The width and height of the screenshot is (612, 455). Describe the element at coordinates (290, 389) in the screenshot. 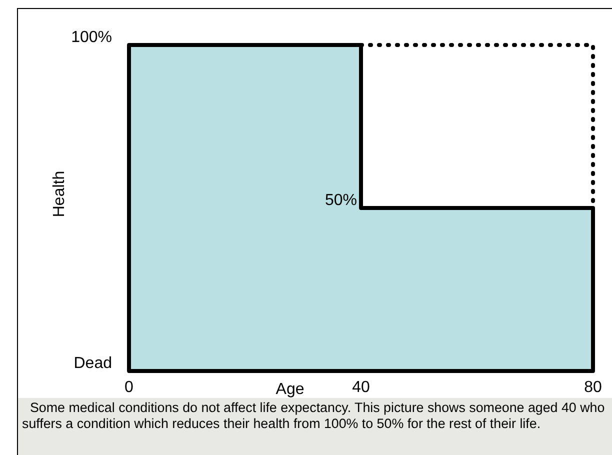

I see `x-axis-title: Age` at that location.